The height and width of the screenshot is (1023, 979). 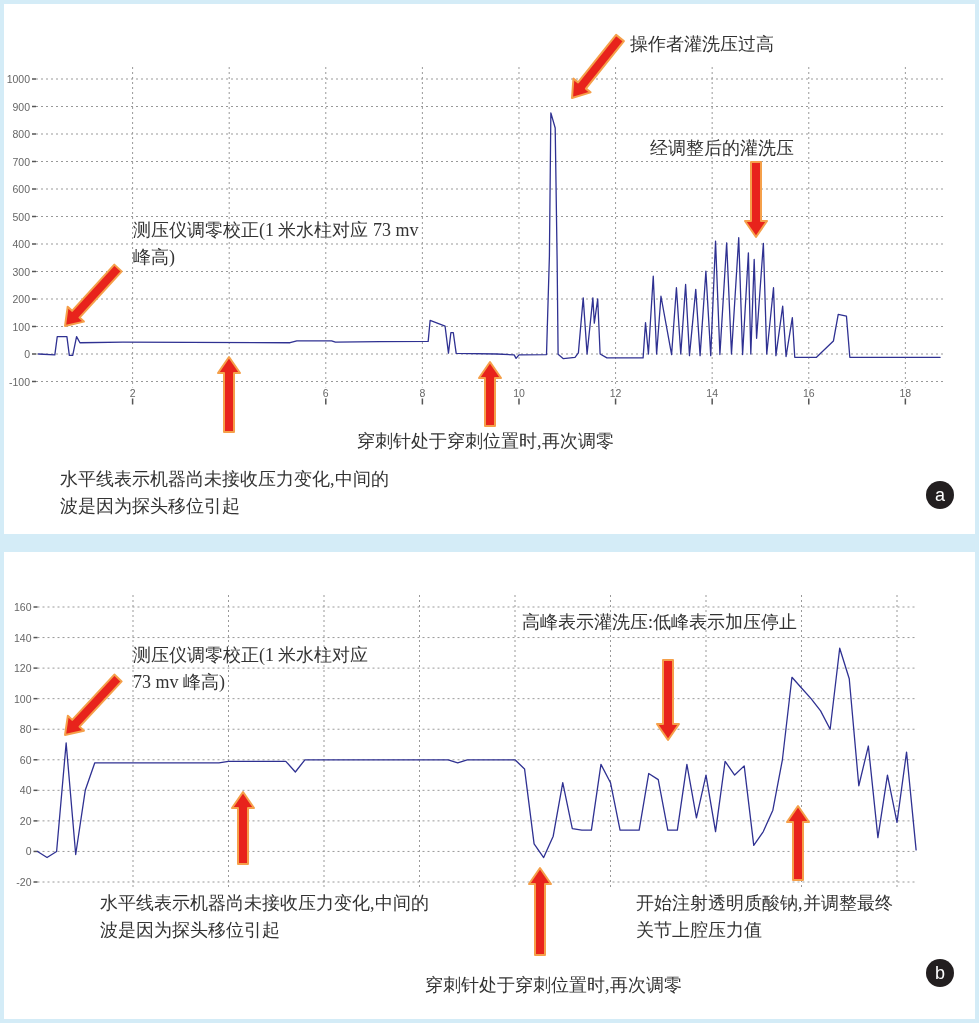 What do you see at coordinates (19, 381) in the screenshot?
I see `y-tick-label: -100` at bounding box center [19, 381].